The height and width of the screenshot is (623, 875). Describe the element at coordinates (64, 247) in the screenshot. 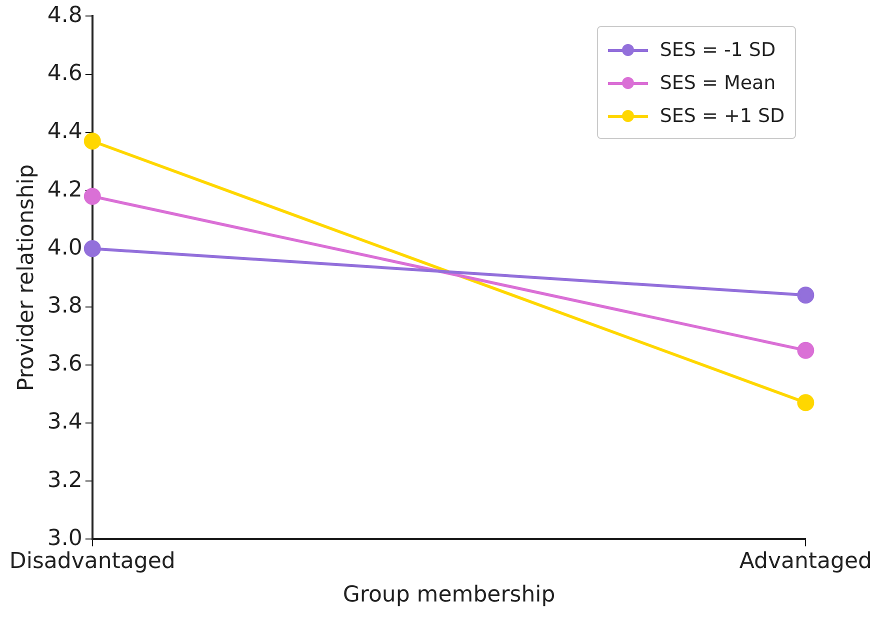

I see `y-tick-label: 4.0` at that location.